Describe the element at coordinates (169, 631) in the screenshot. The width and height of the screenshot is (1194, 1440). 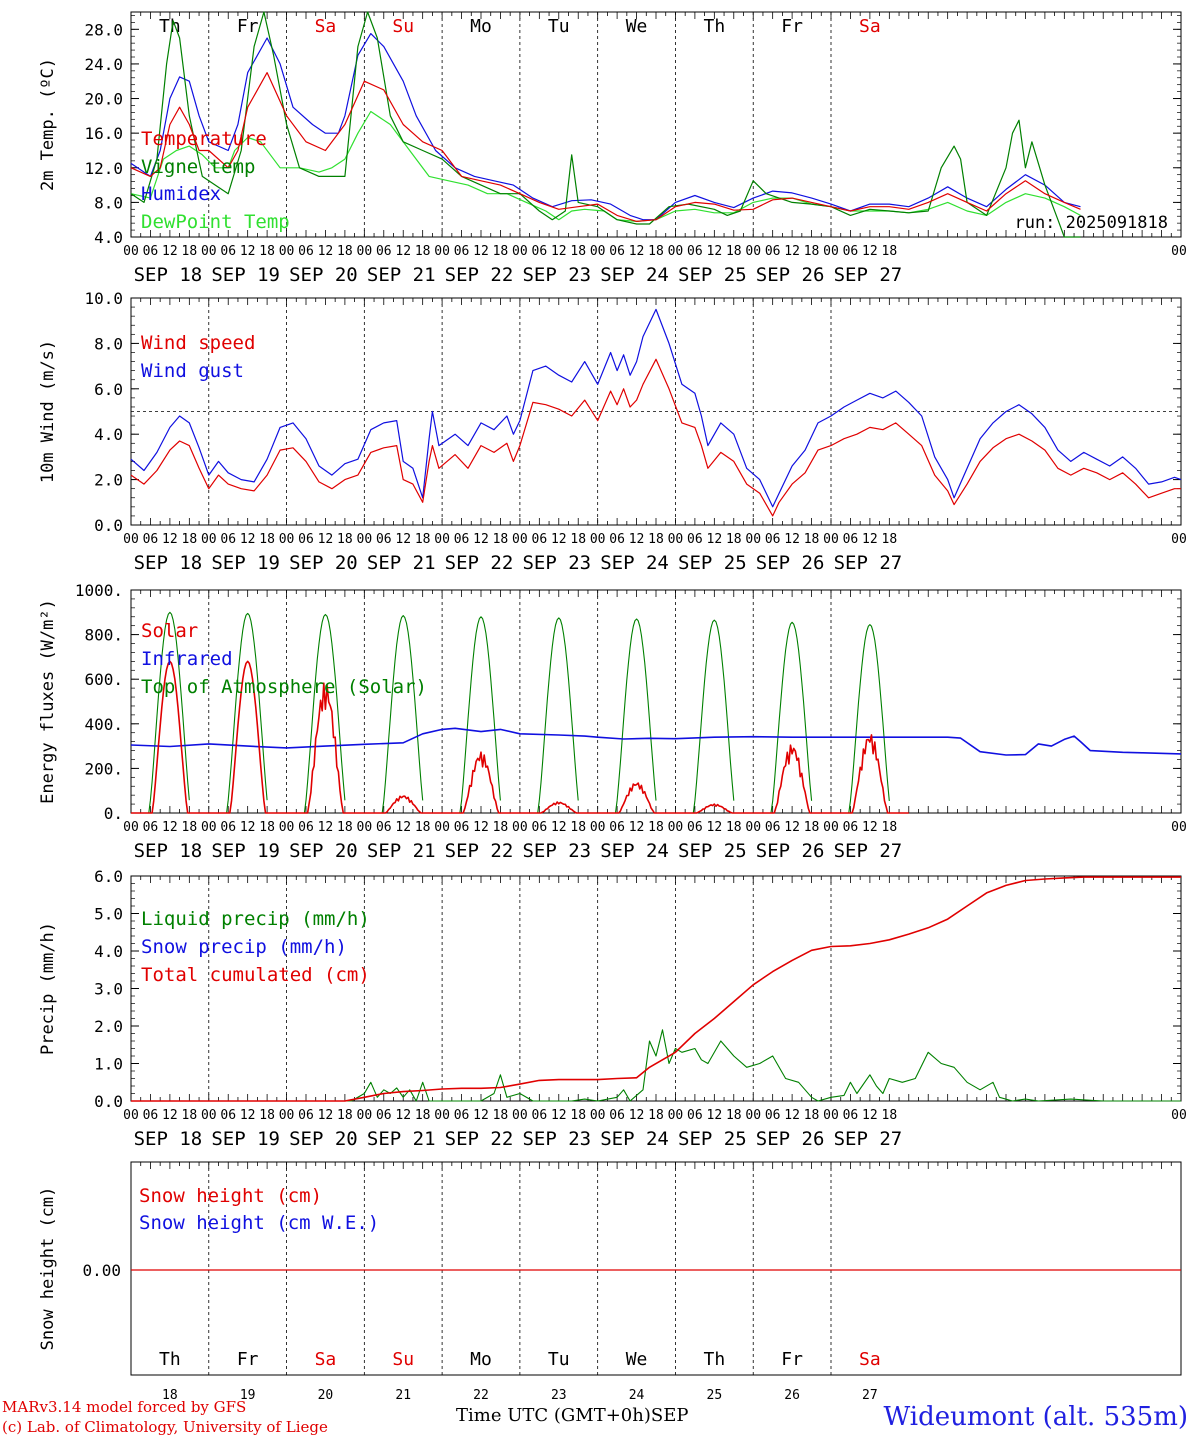
I see `energy-legend-entry: Solar` at that location.